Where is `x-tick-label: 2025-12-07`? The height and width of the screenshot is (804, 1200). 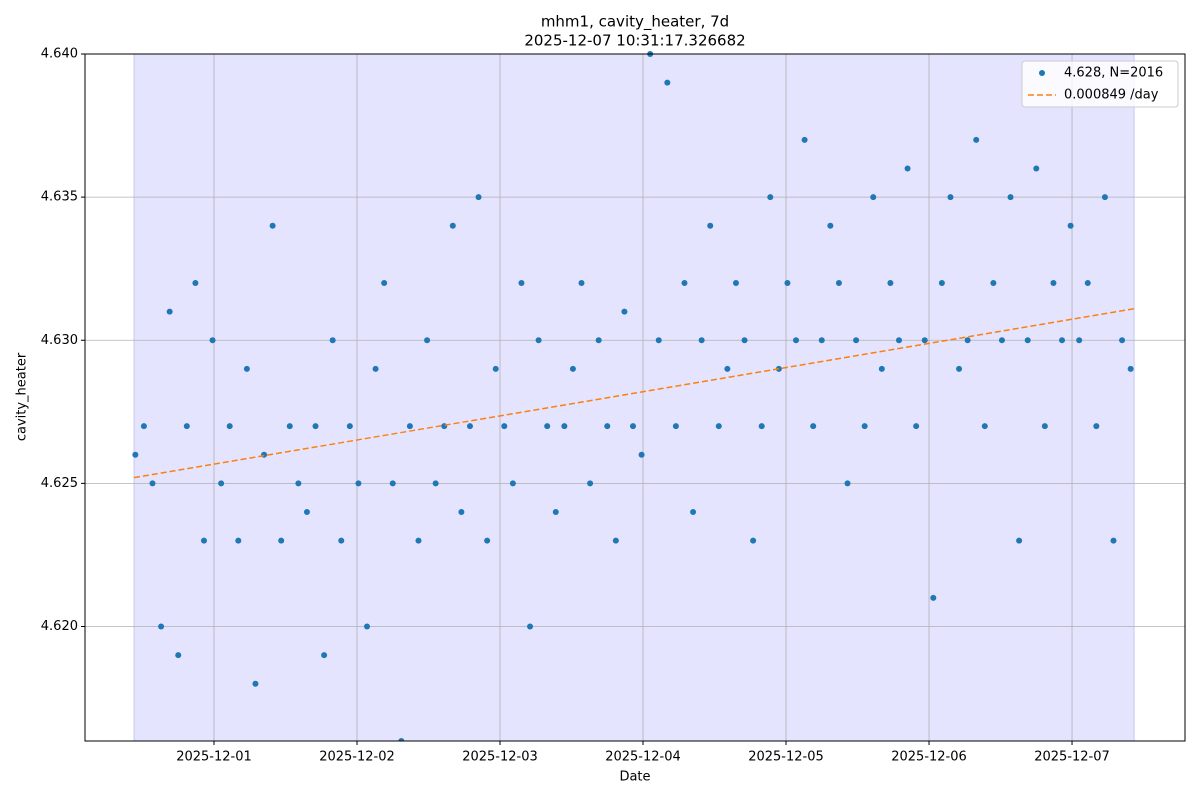 x-tick-label: 2025-12-07 is located at coordinates (1072, 757).